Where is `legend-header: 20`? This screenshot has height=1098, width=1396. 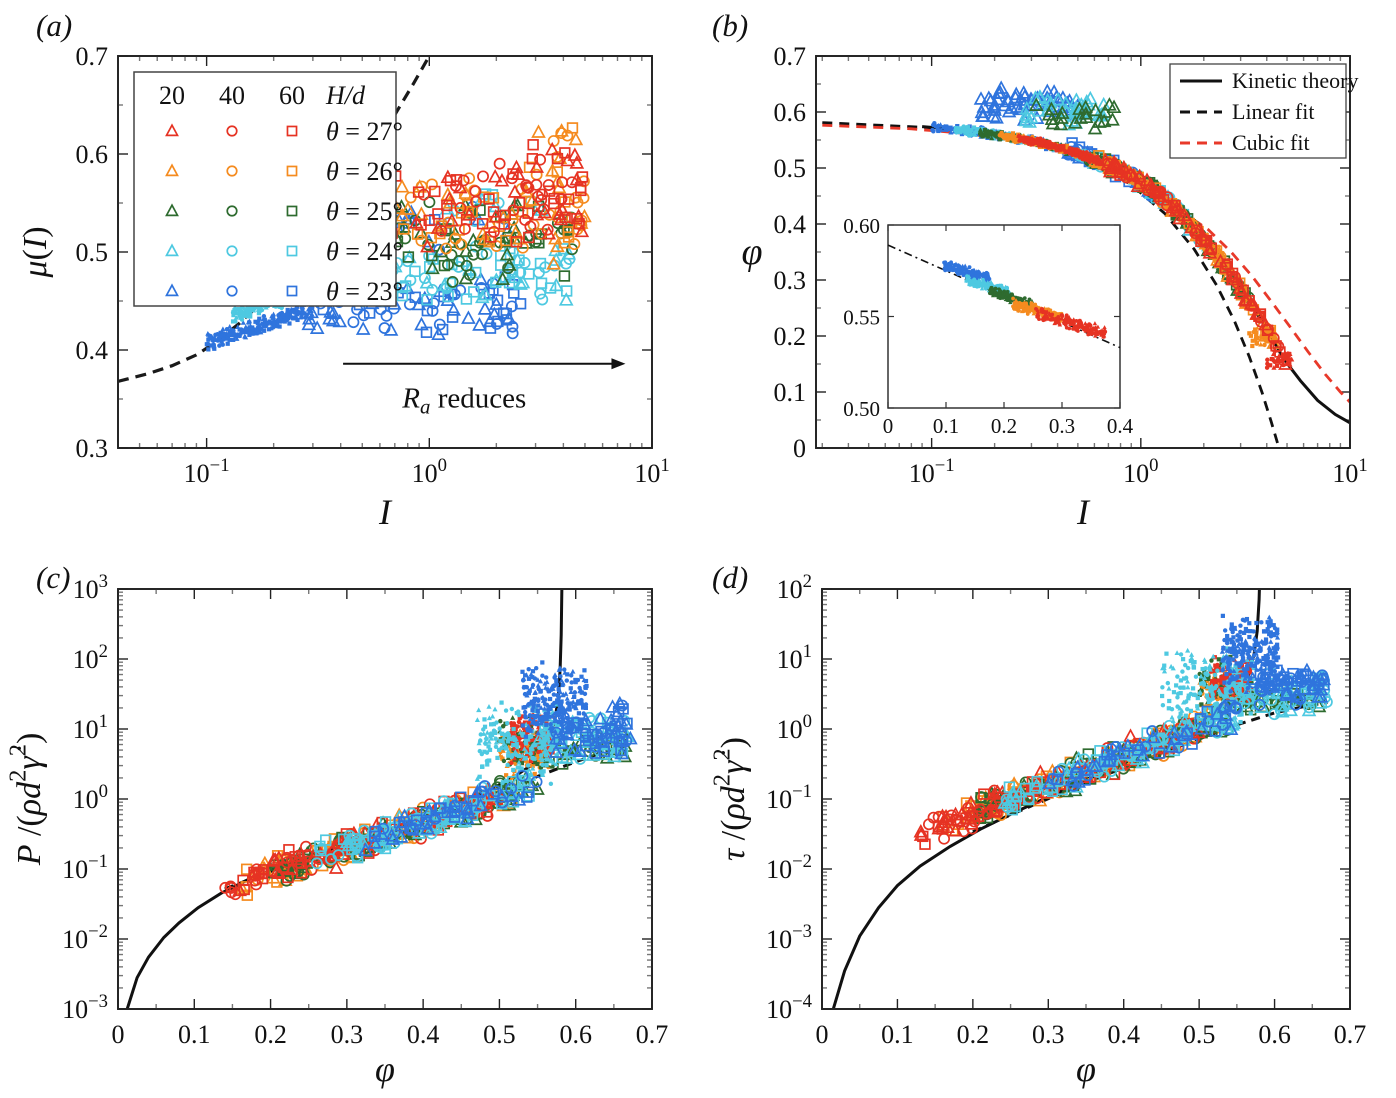
legend-header: 20 is located at coordinates (172, 95).